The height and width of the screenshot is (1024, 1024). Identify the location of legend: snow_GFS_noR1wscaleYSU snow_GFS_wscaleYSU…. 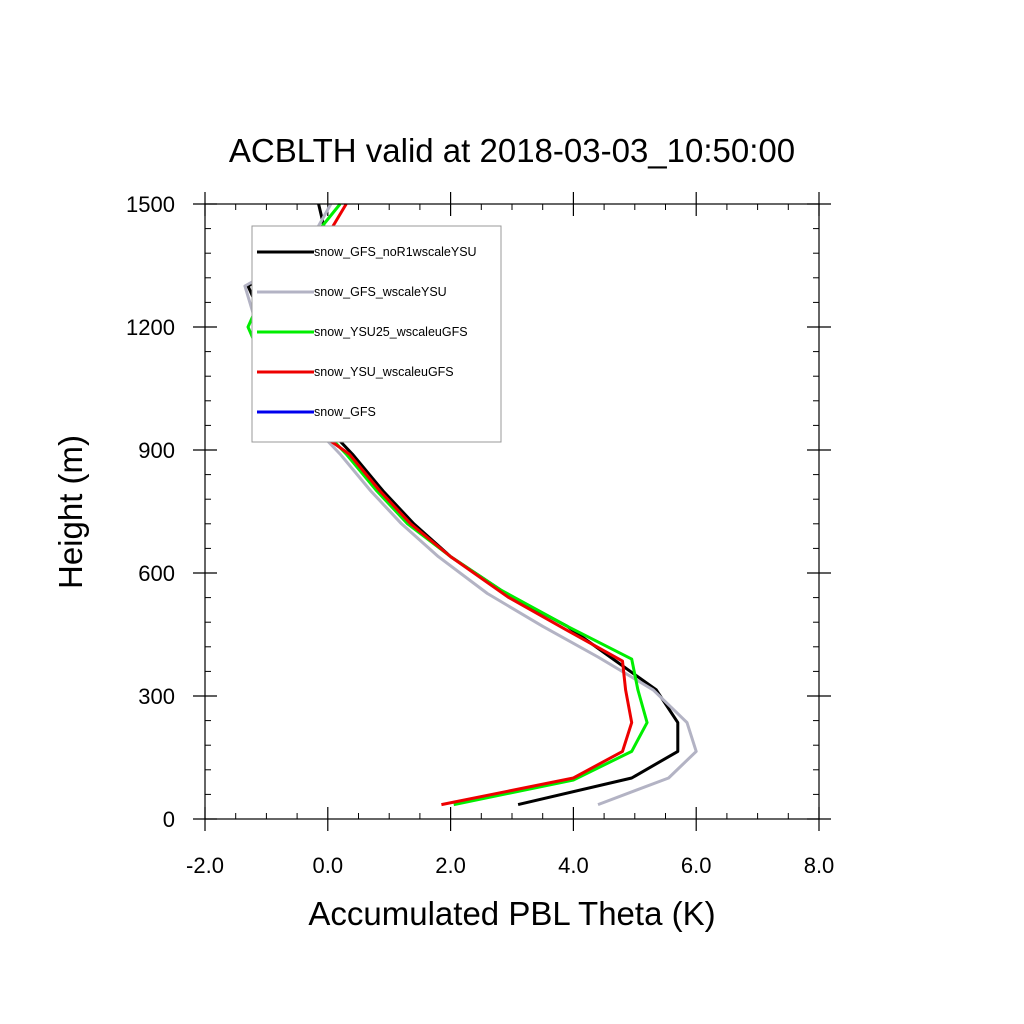
(376, 334).